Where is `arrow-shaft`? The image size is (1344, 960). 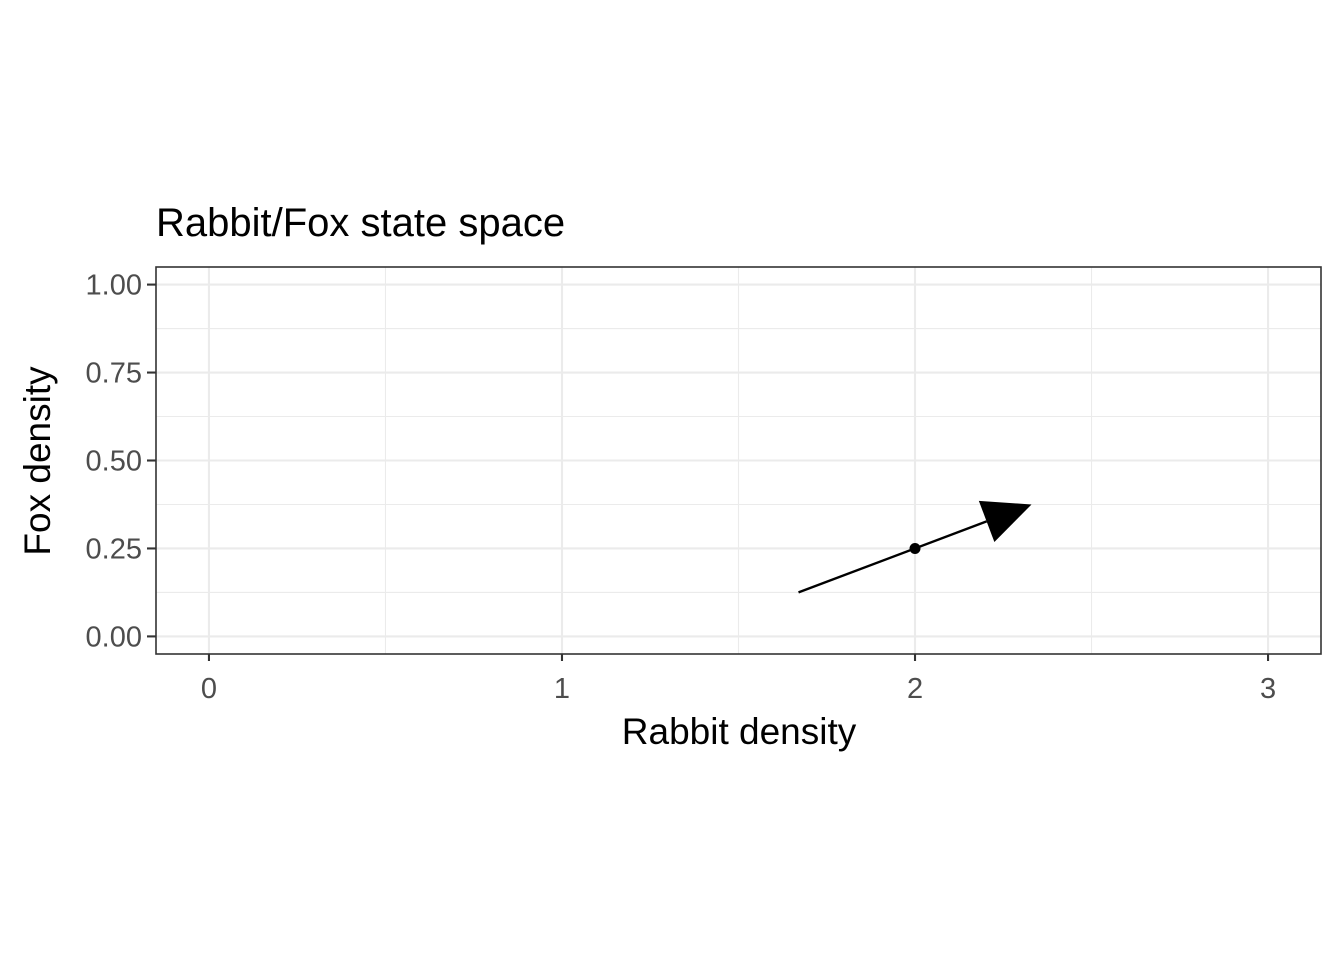 arrow-shaft is located at coordinates (893, 557).